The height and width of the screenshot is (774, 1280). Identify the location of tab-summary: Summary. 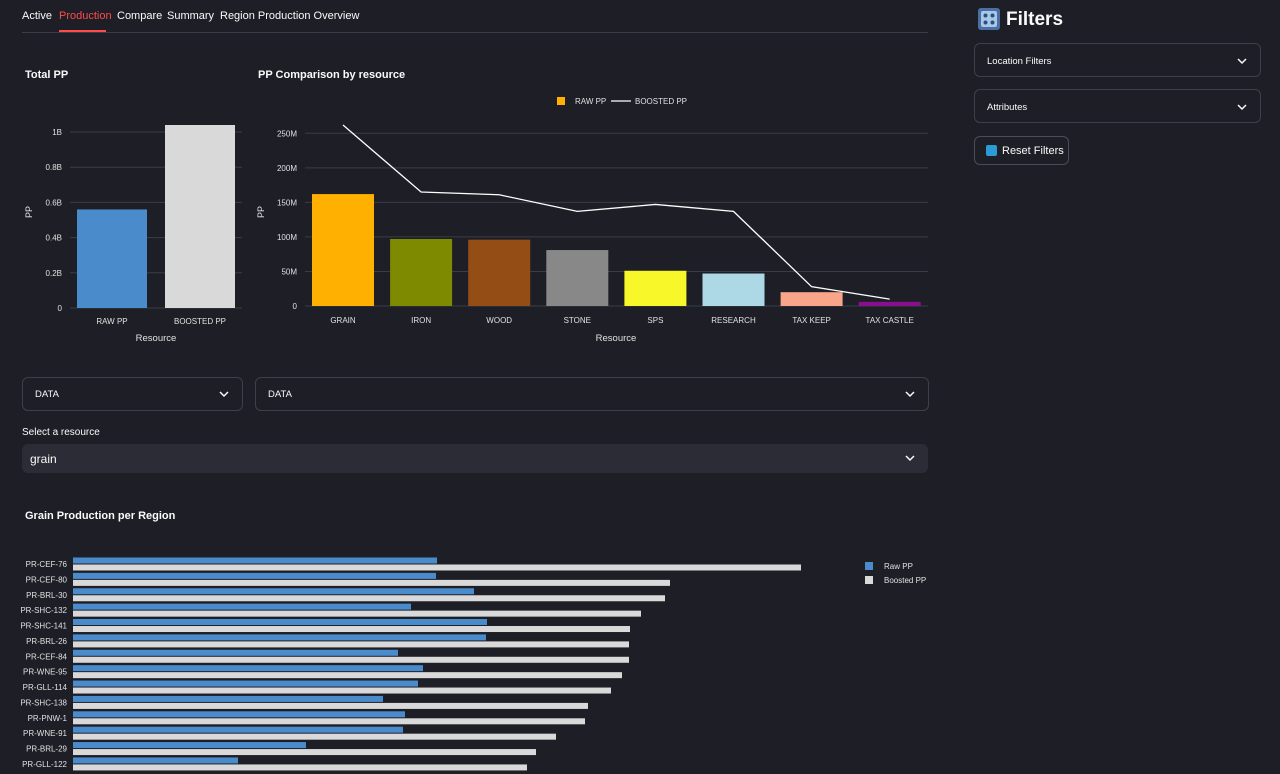
(191, 16).